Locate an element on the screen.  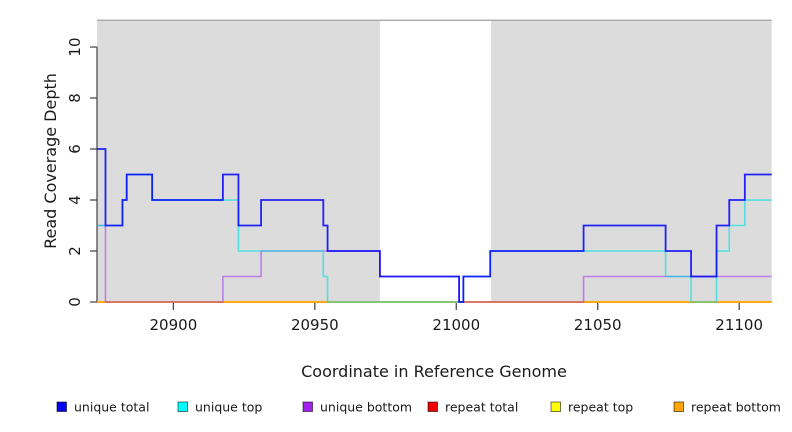
legend-swatch-unique-top is located at coordinates (182, 406).